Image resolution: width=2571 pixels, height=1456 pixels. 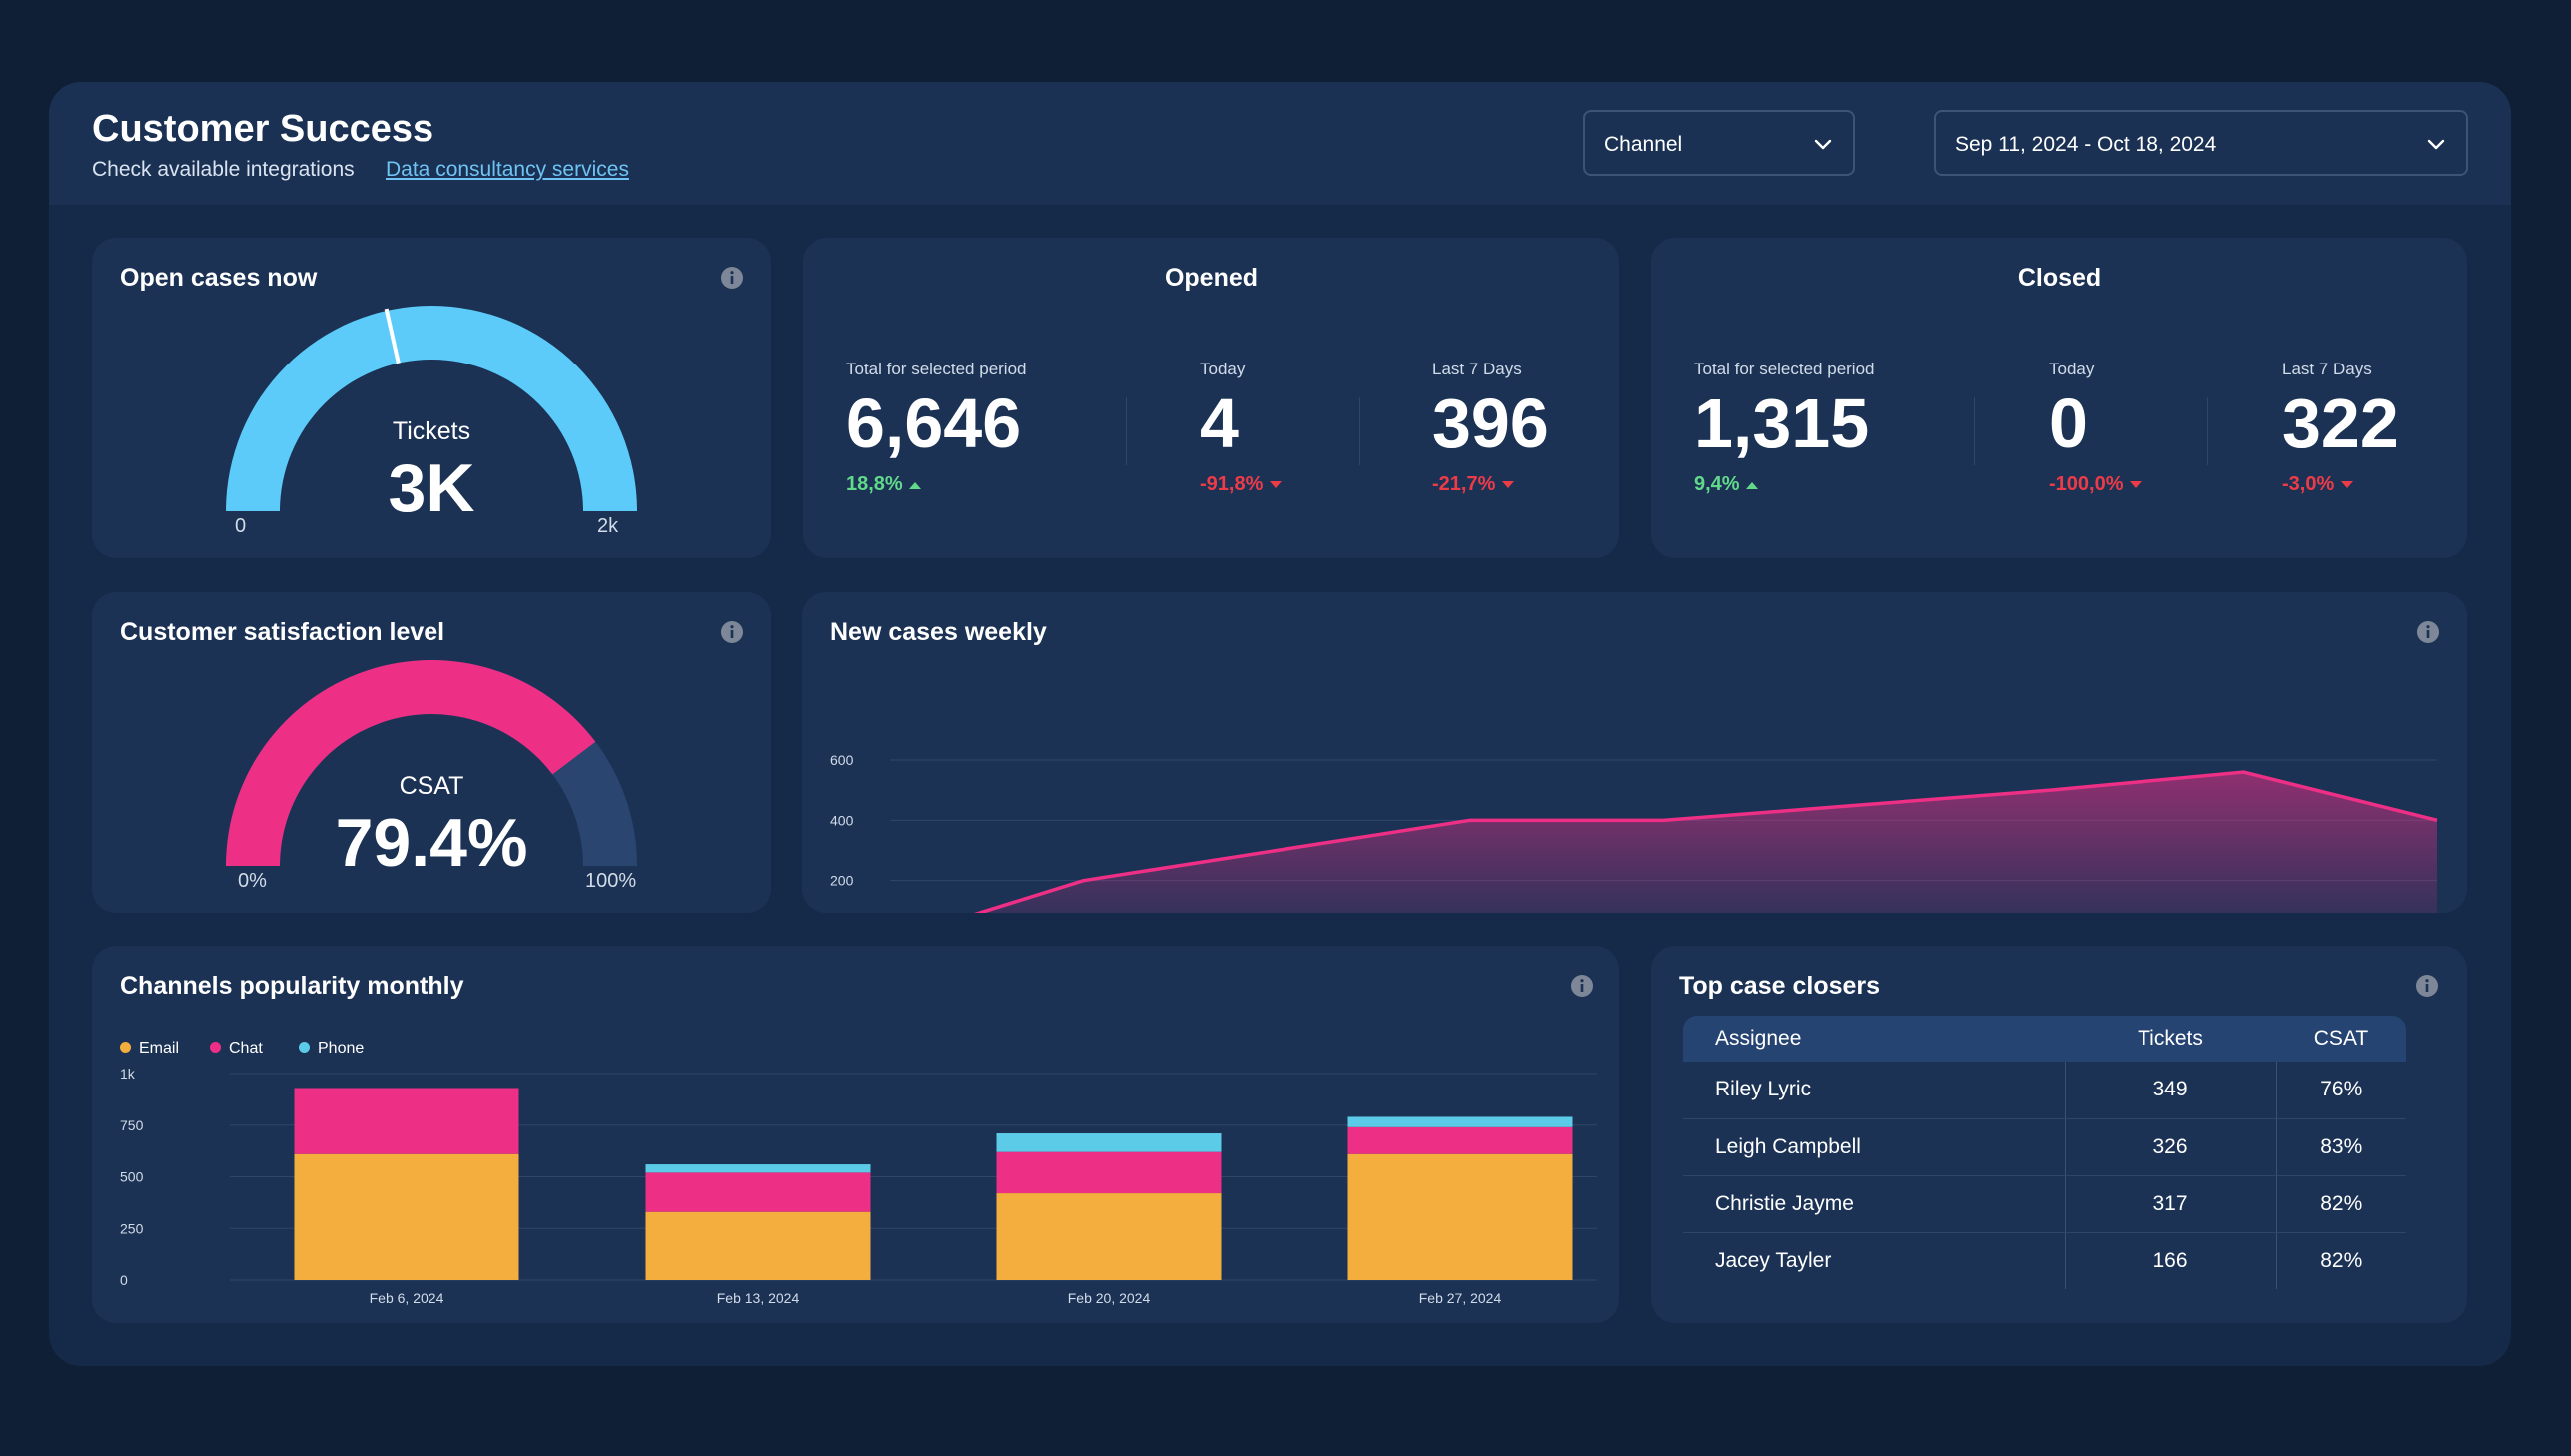 I want to click on column-header-tickets: Tickets, so click(x=2170, y=1038).